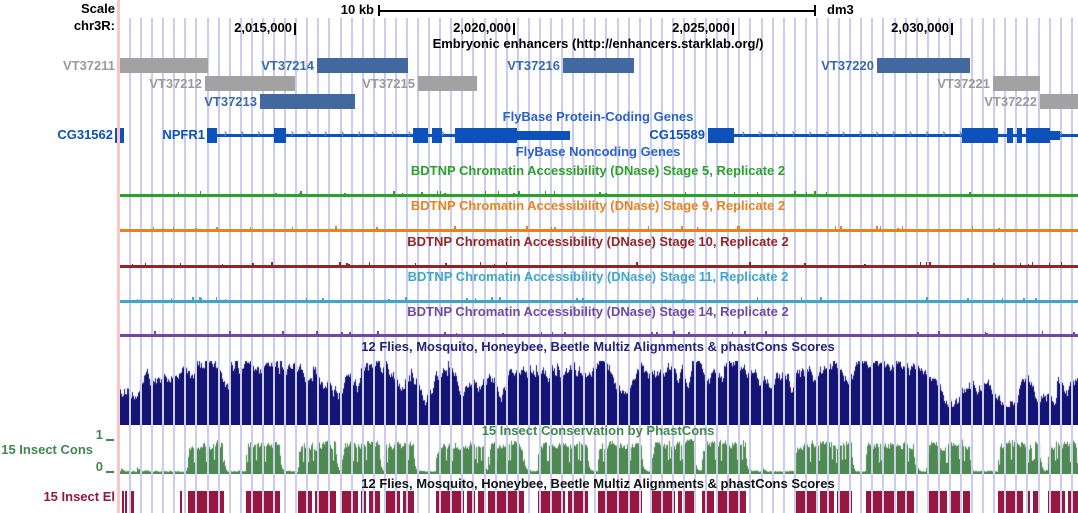  I want to click on enhancer-box-vt37221, so click(1016, 83).